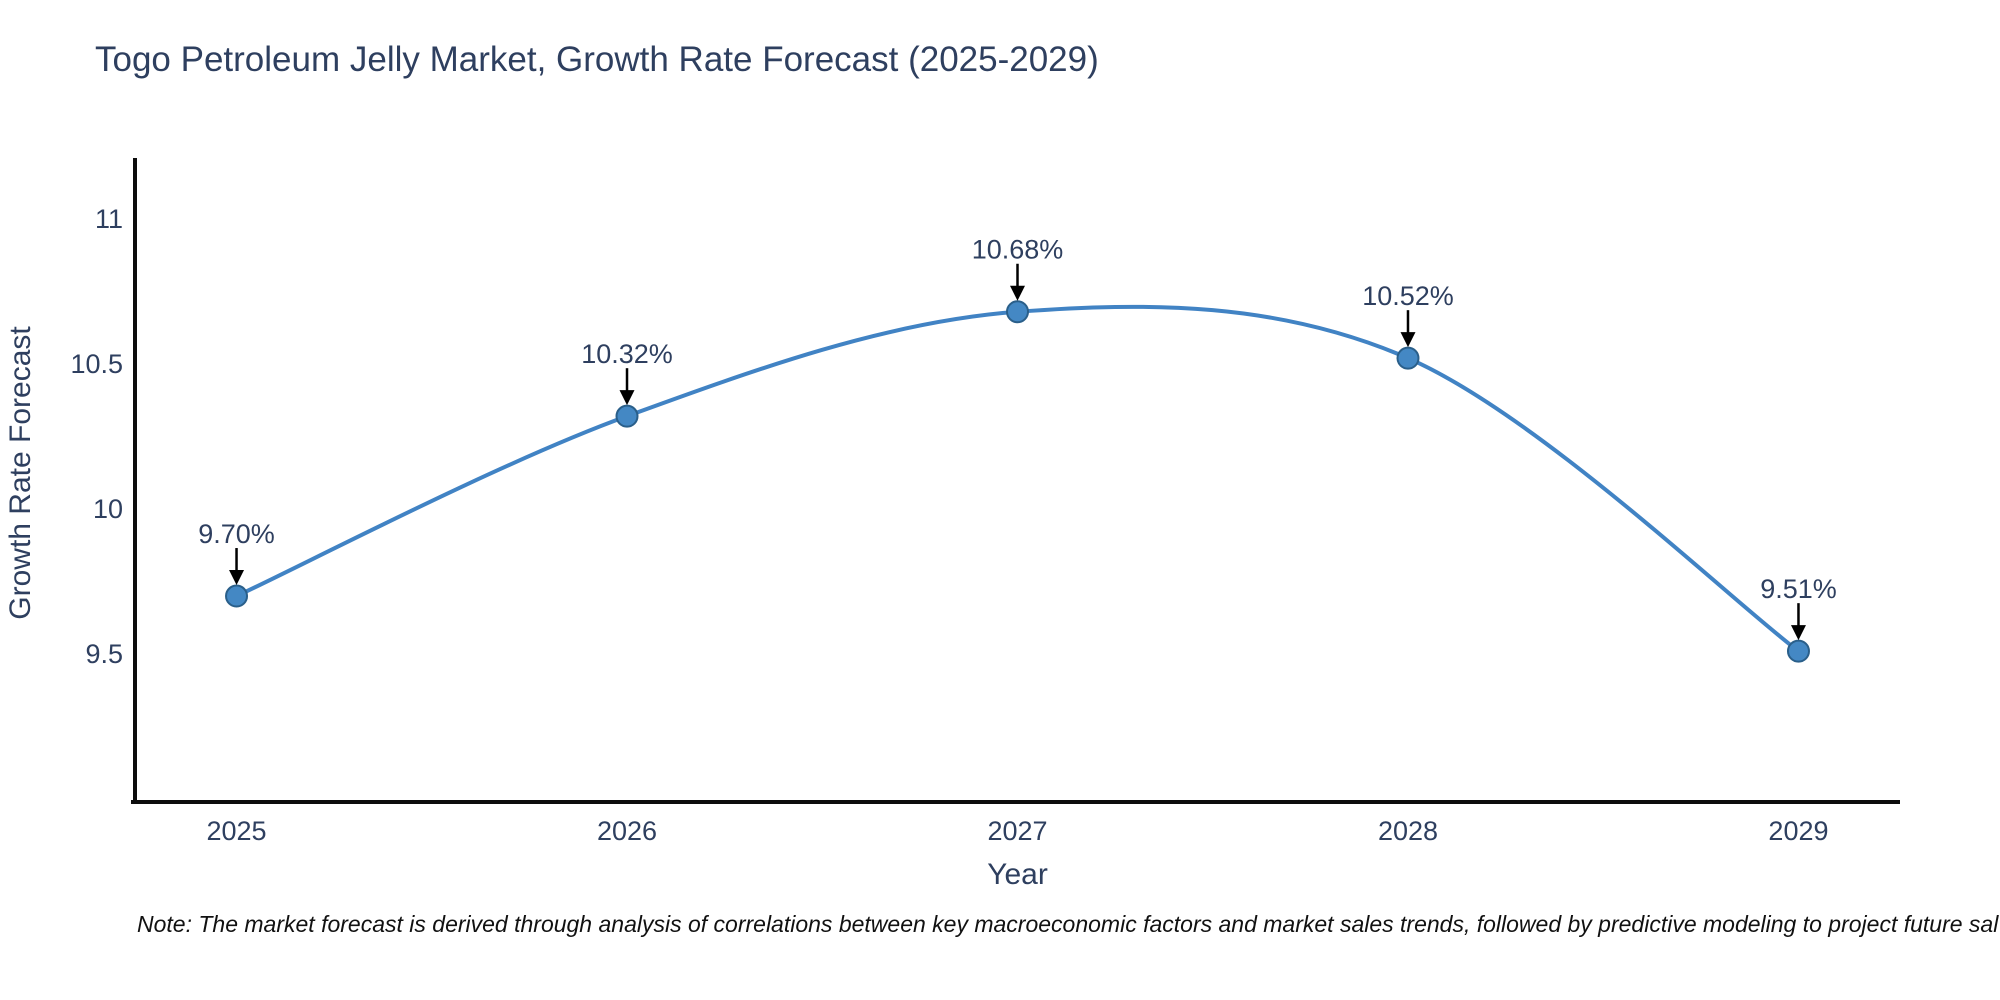  What do you see at coordinates (236, 831) in the screenshot?
I see `x-tick-label: 2025` at bounding box center [236, 831].